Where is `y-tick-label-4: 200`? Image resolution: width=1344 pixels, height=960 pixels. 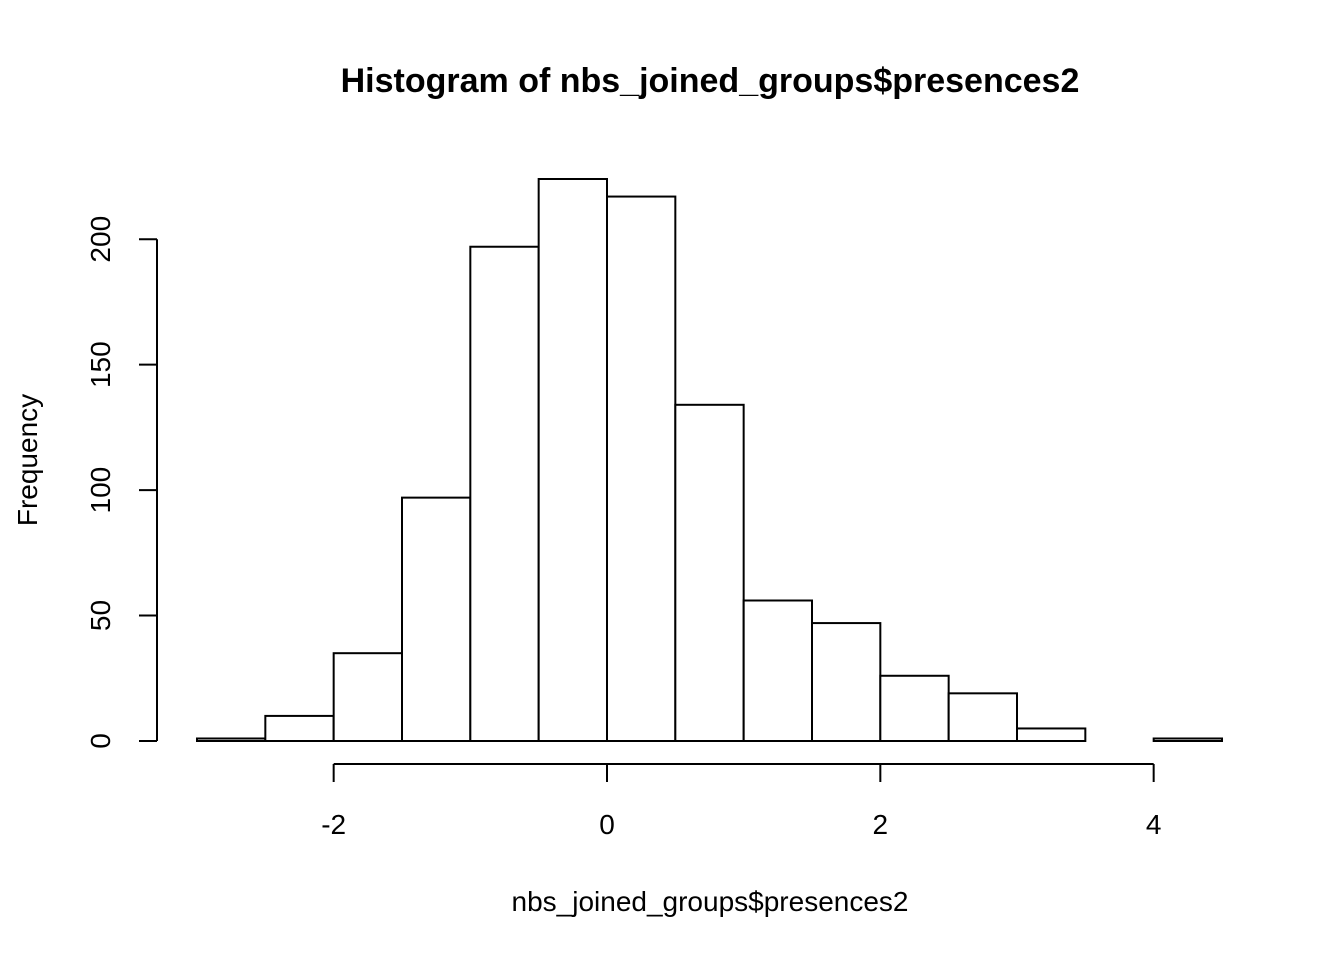
y-tick-label-4: 200 is located at coordinates (100, 239).